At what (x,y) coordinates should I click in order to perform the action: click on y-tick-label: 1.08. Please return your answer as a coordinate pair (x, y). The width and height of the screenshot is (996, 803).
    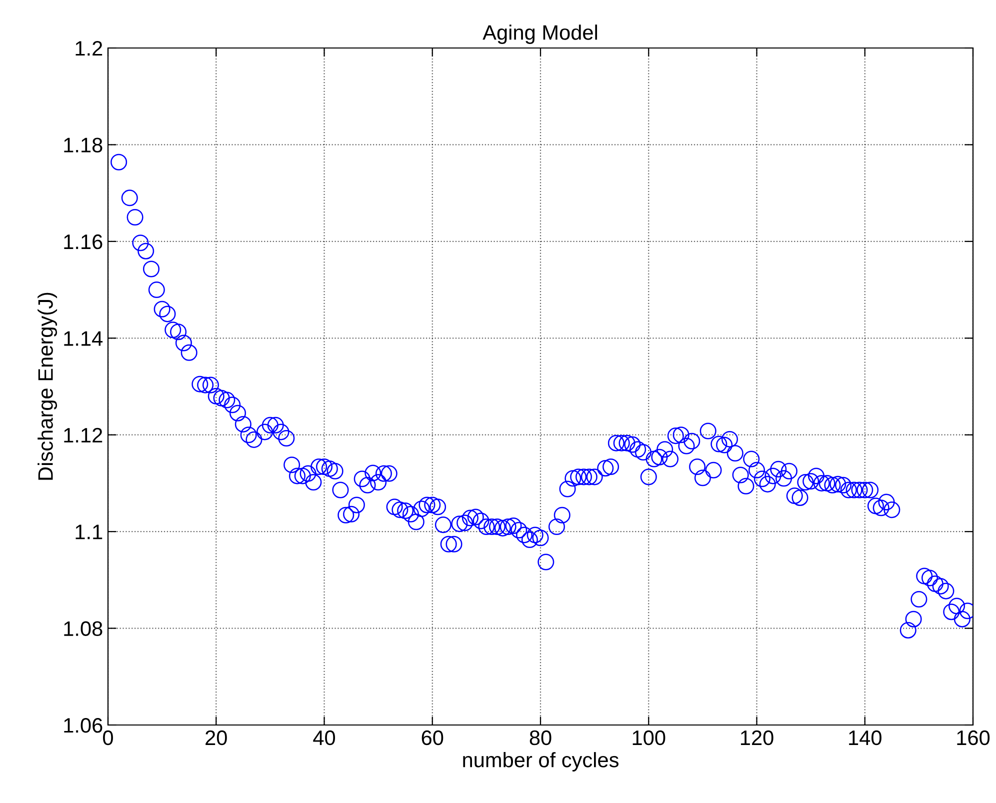
    Looking at the image, I should click on (83, 628).